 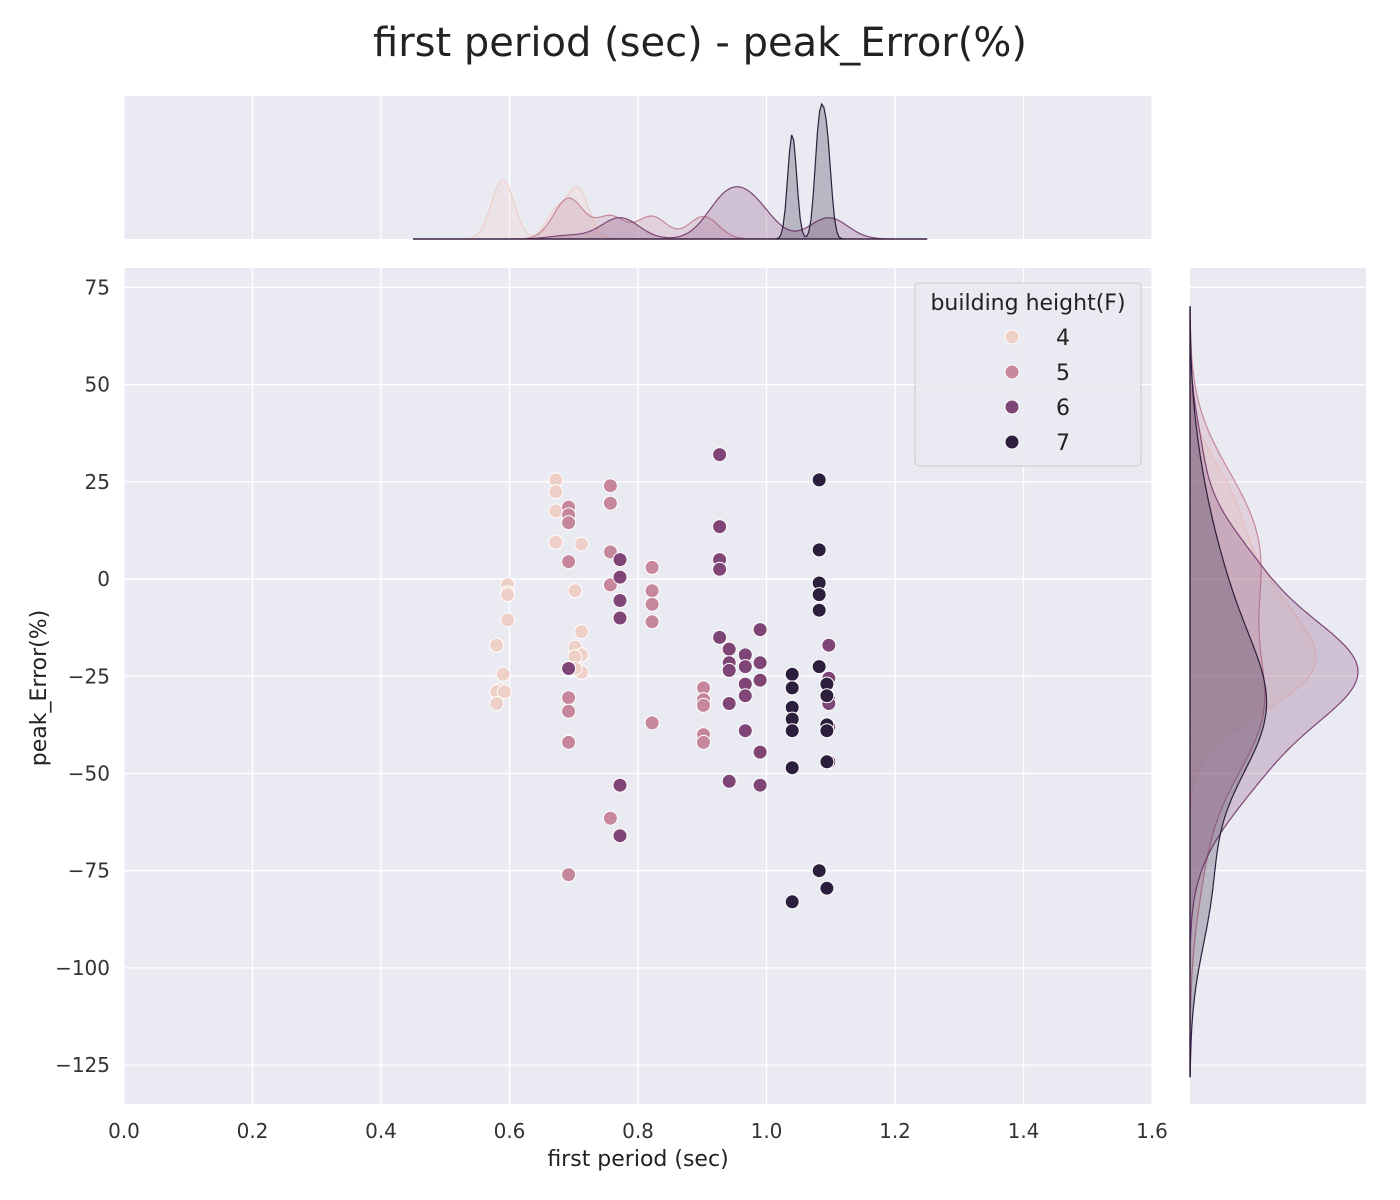 What do you see at coordinates (1063, 443) in the screenshot?
I see `legend-label-7: 7` at bounding box center [1063, 443].